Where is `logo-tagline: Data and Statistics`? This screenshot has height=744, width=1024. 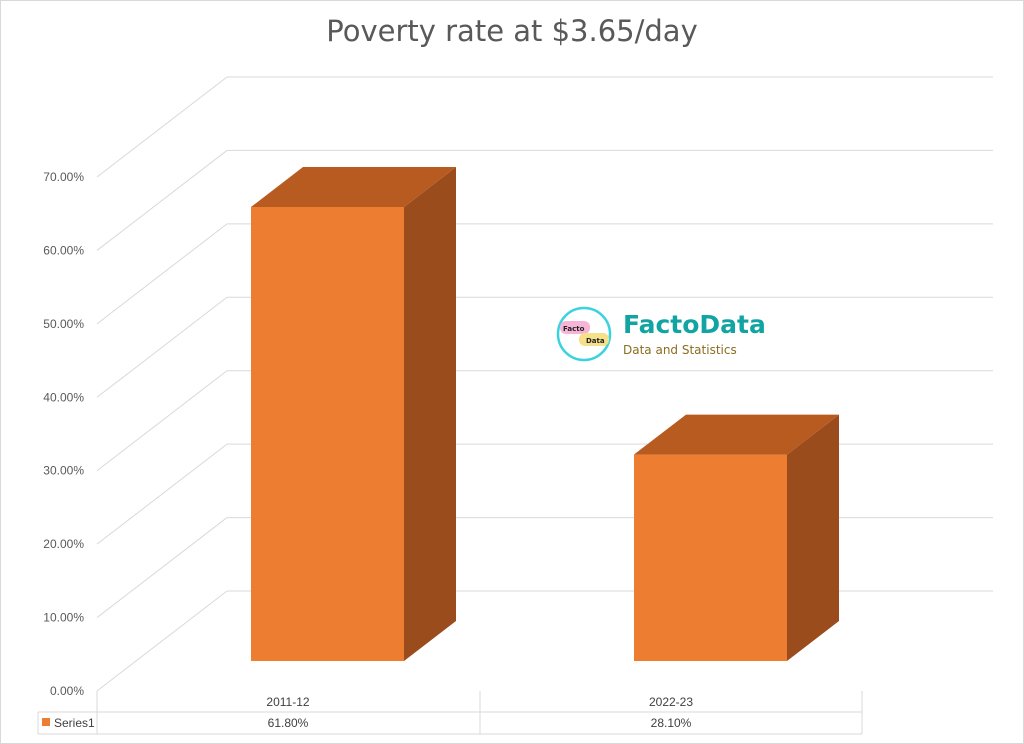 logo-tagline: Data and Statistics is located at coordinates (680, 350).